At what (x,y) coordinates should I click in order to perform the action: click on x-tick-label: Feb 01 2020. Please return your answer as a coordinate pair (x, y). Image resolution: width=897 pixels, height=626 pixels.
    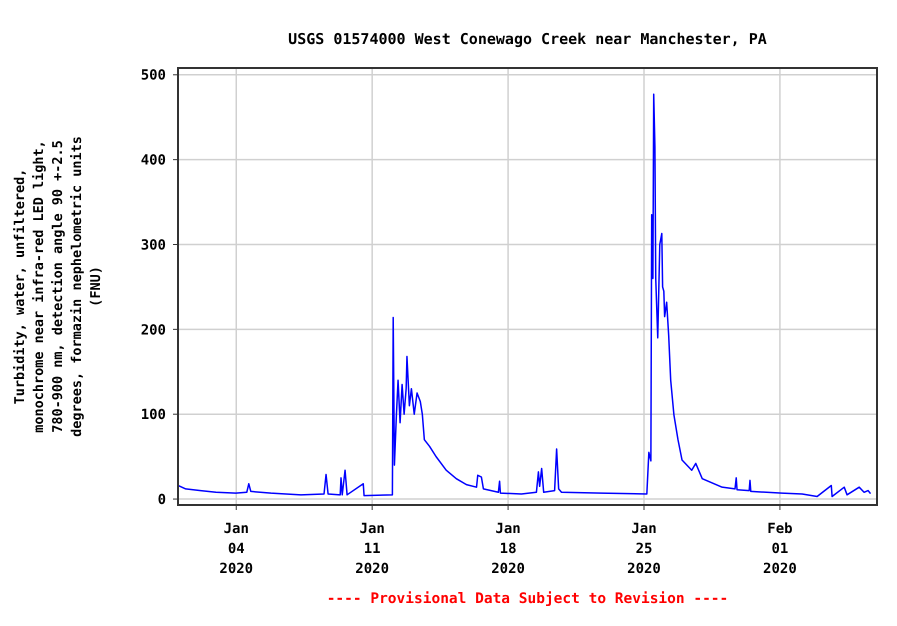
    Looking at the image, I should click on (780, 549).